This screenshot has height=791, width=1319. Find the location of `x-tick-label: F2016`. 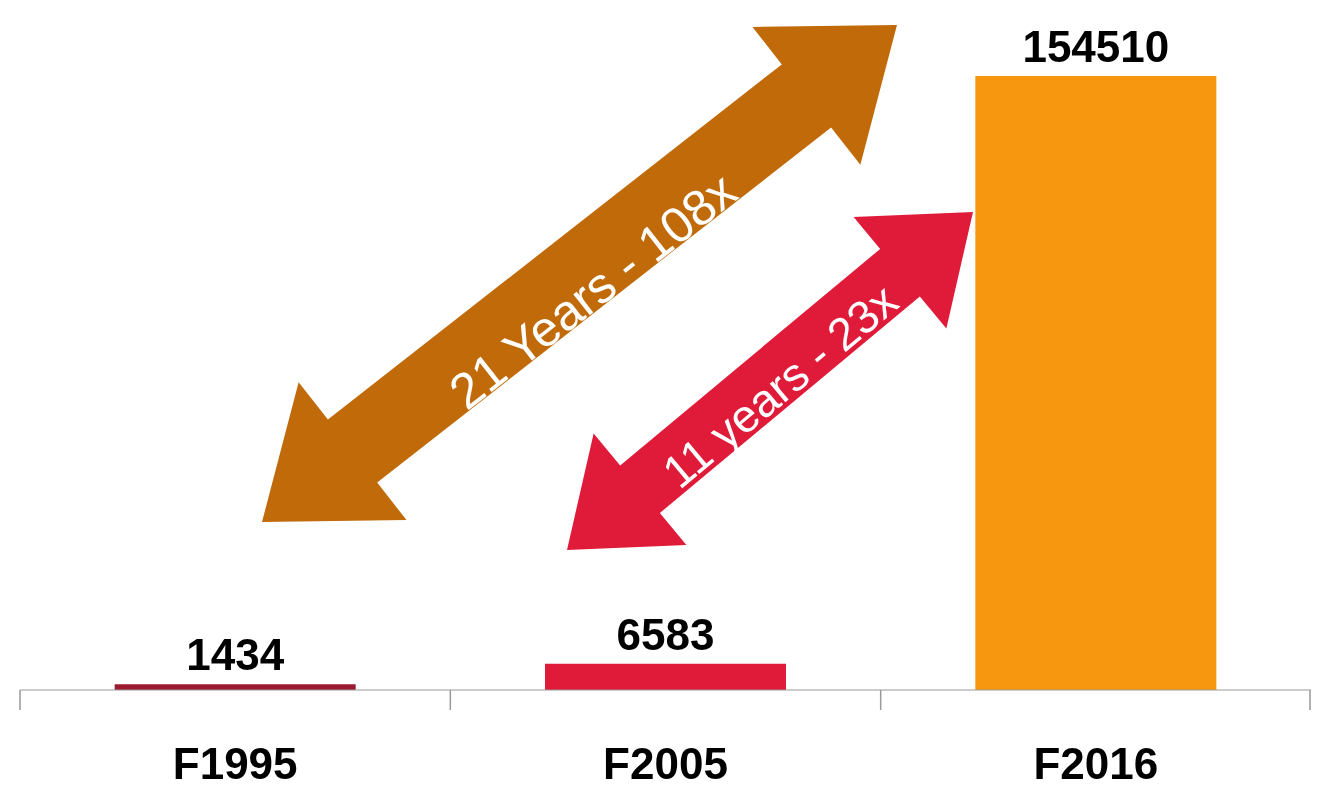

x-tick-label: F2016 is located at coordinates (1096, 764).